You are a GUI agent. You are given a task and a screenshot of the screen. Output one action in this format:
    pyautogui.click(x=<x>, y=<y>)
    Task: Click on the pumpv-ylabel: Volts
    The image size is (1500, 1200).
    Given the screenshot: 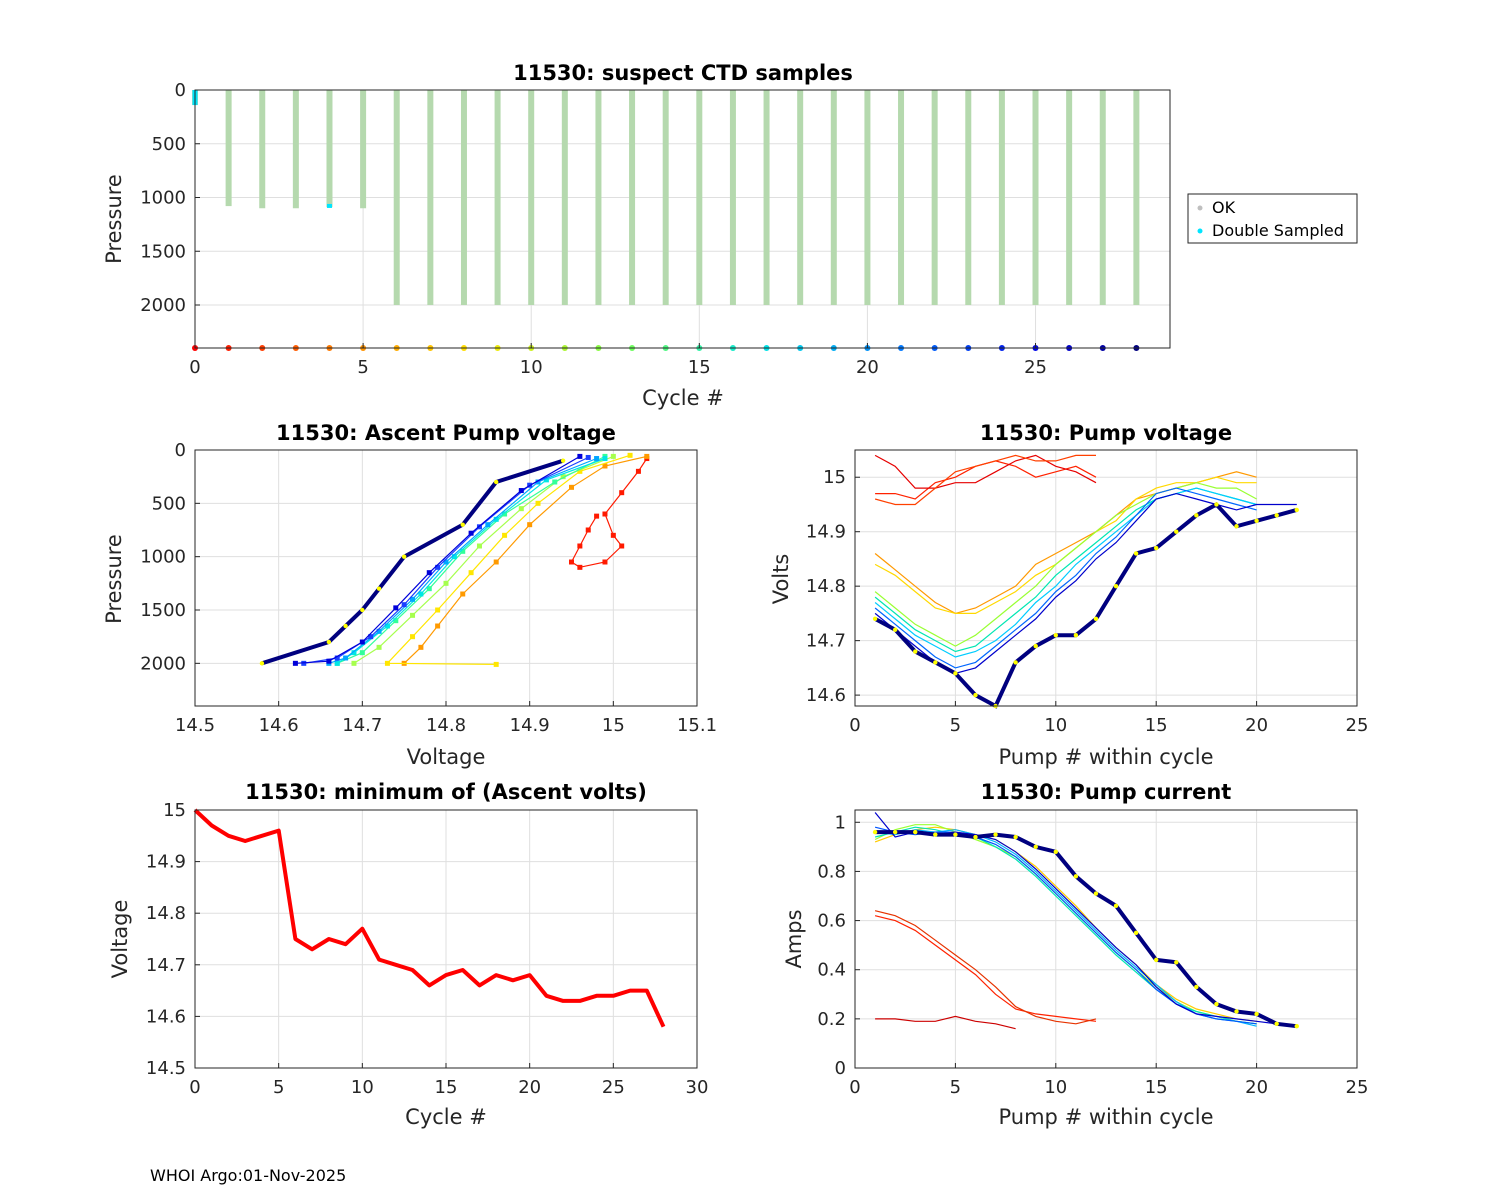 What is the action you would take?
    pyautogui.click(x=781, y=579)
    